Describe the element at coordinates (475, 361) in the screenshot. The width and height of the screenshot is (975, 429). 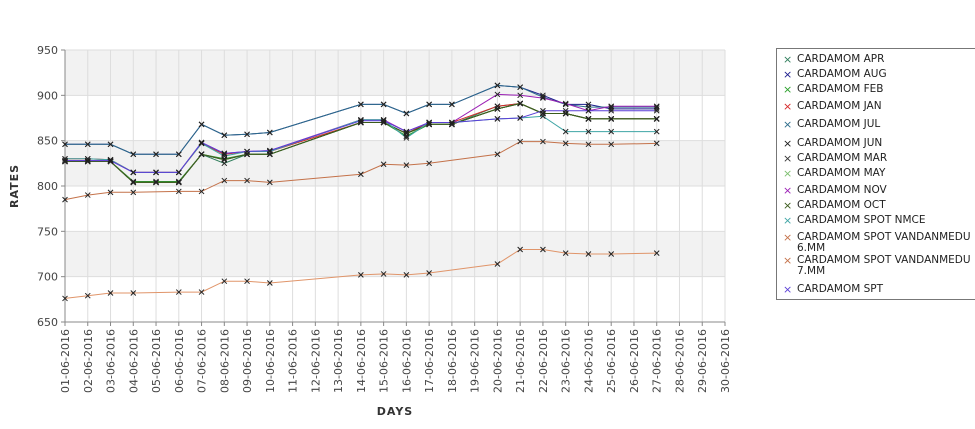
I see `x-tick-label: 19-06-2016` at that location.